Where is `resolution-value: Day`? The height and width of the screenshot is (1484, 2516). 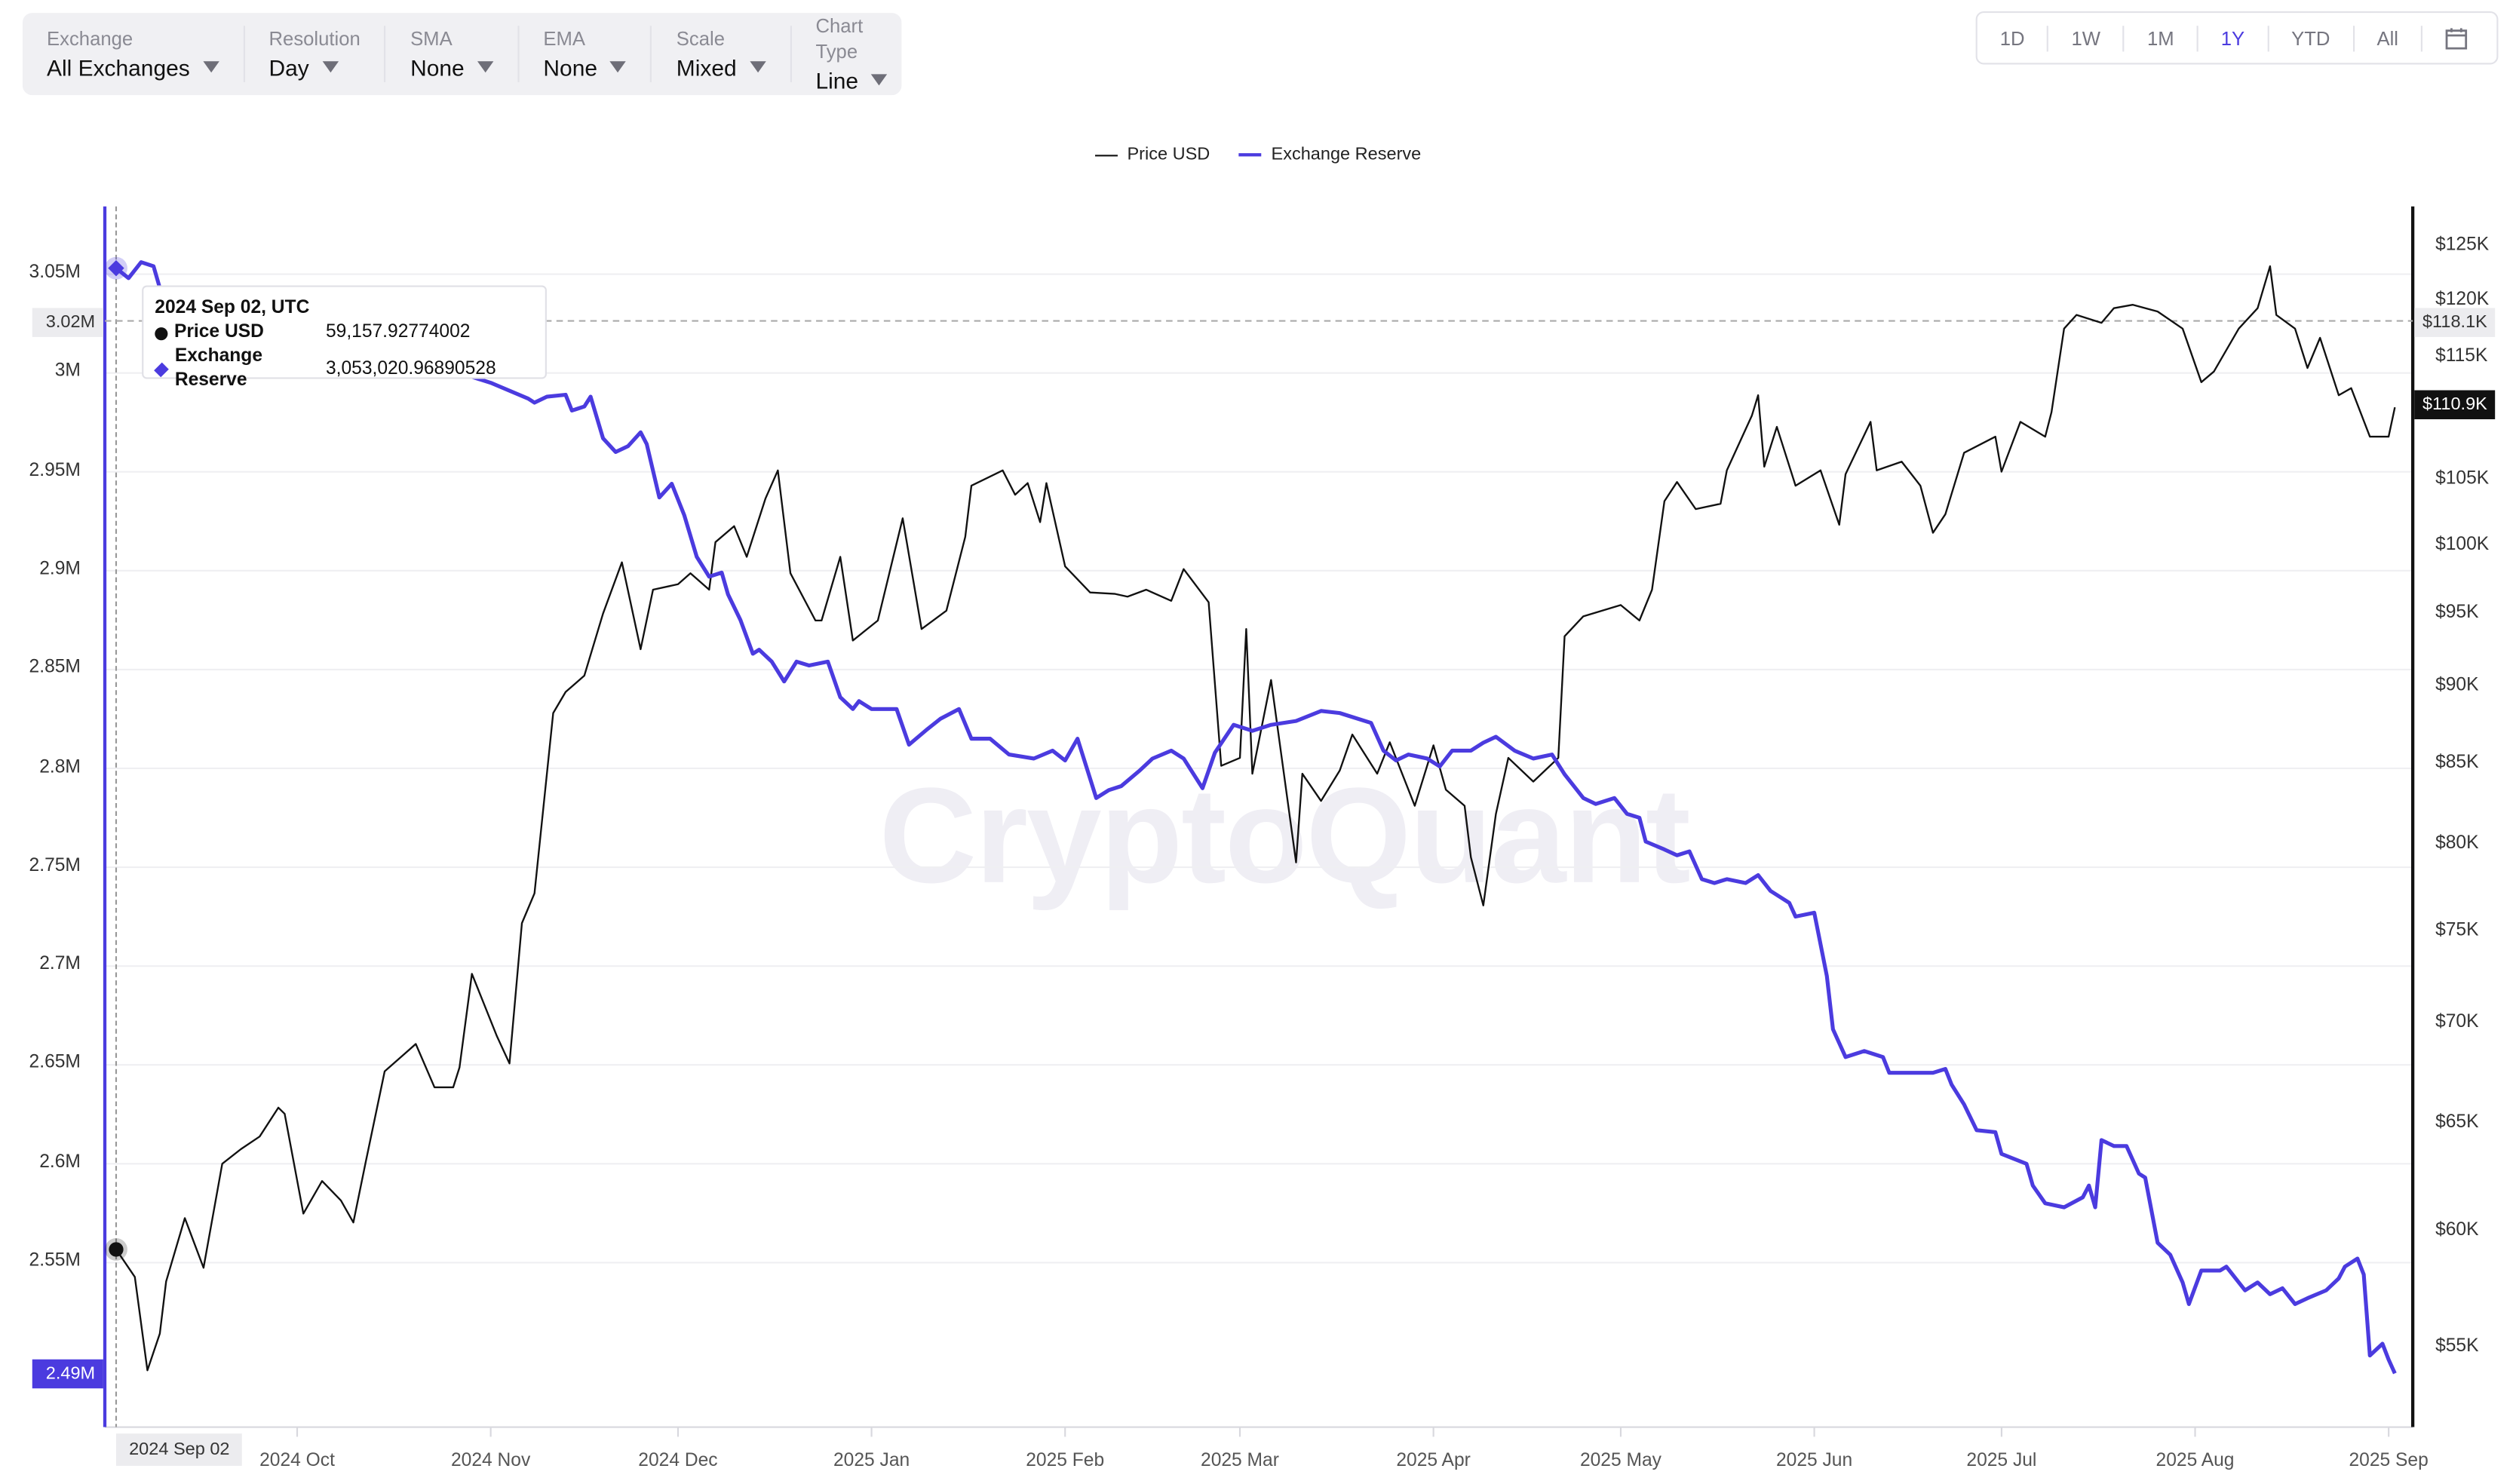 resolution-value: Day is located at coordinates (288, 67).